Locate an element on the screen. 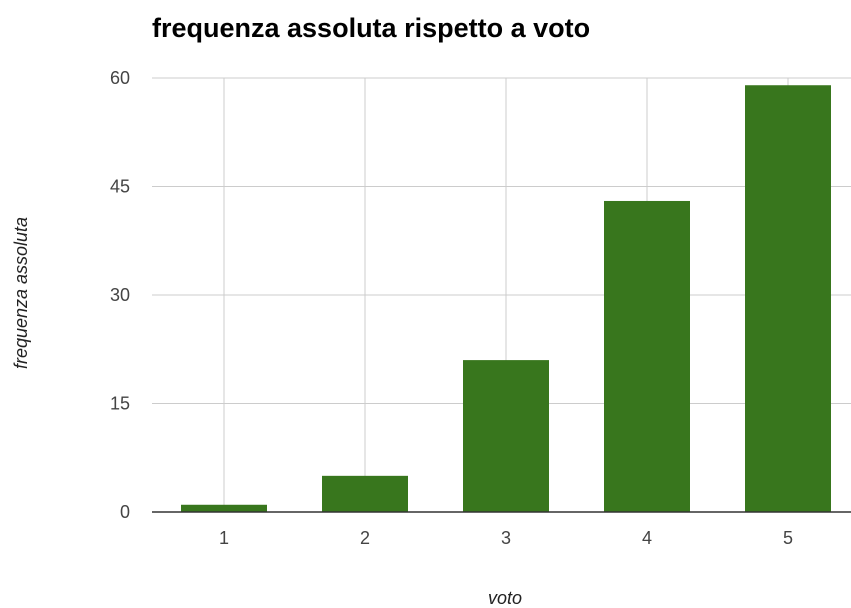 Image resolution: width=851 pixels, height=608 pixels. y-tick-labels: 0 15 30 45 60 is located at coordinates (120, 295).